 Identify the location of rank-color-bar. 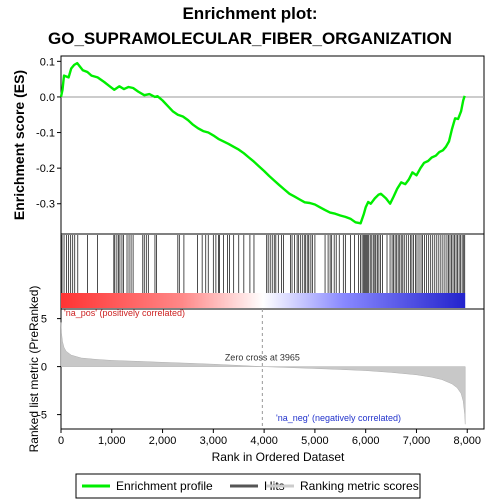
(263, 300).